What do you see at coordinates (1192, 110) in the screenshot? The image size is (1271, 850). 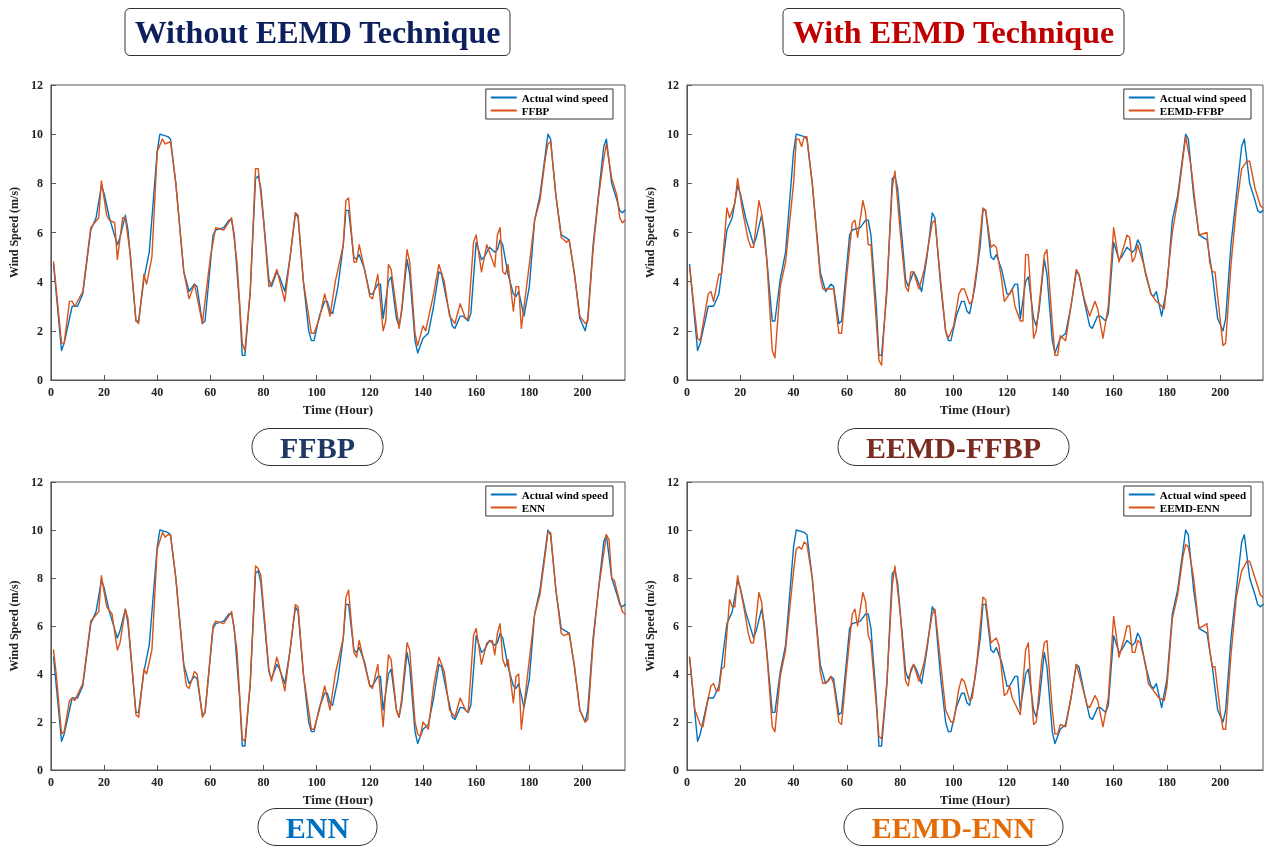 I see `legend-label: EEMD-FFBP` at bounding box center [1192, 110].